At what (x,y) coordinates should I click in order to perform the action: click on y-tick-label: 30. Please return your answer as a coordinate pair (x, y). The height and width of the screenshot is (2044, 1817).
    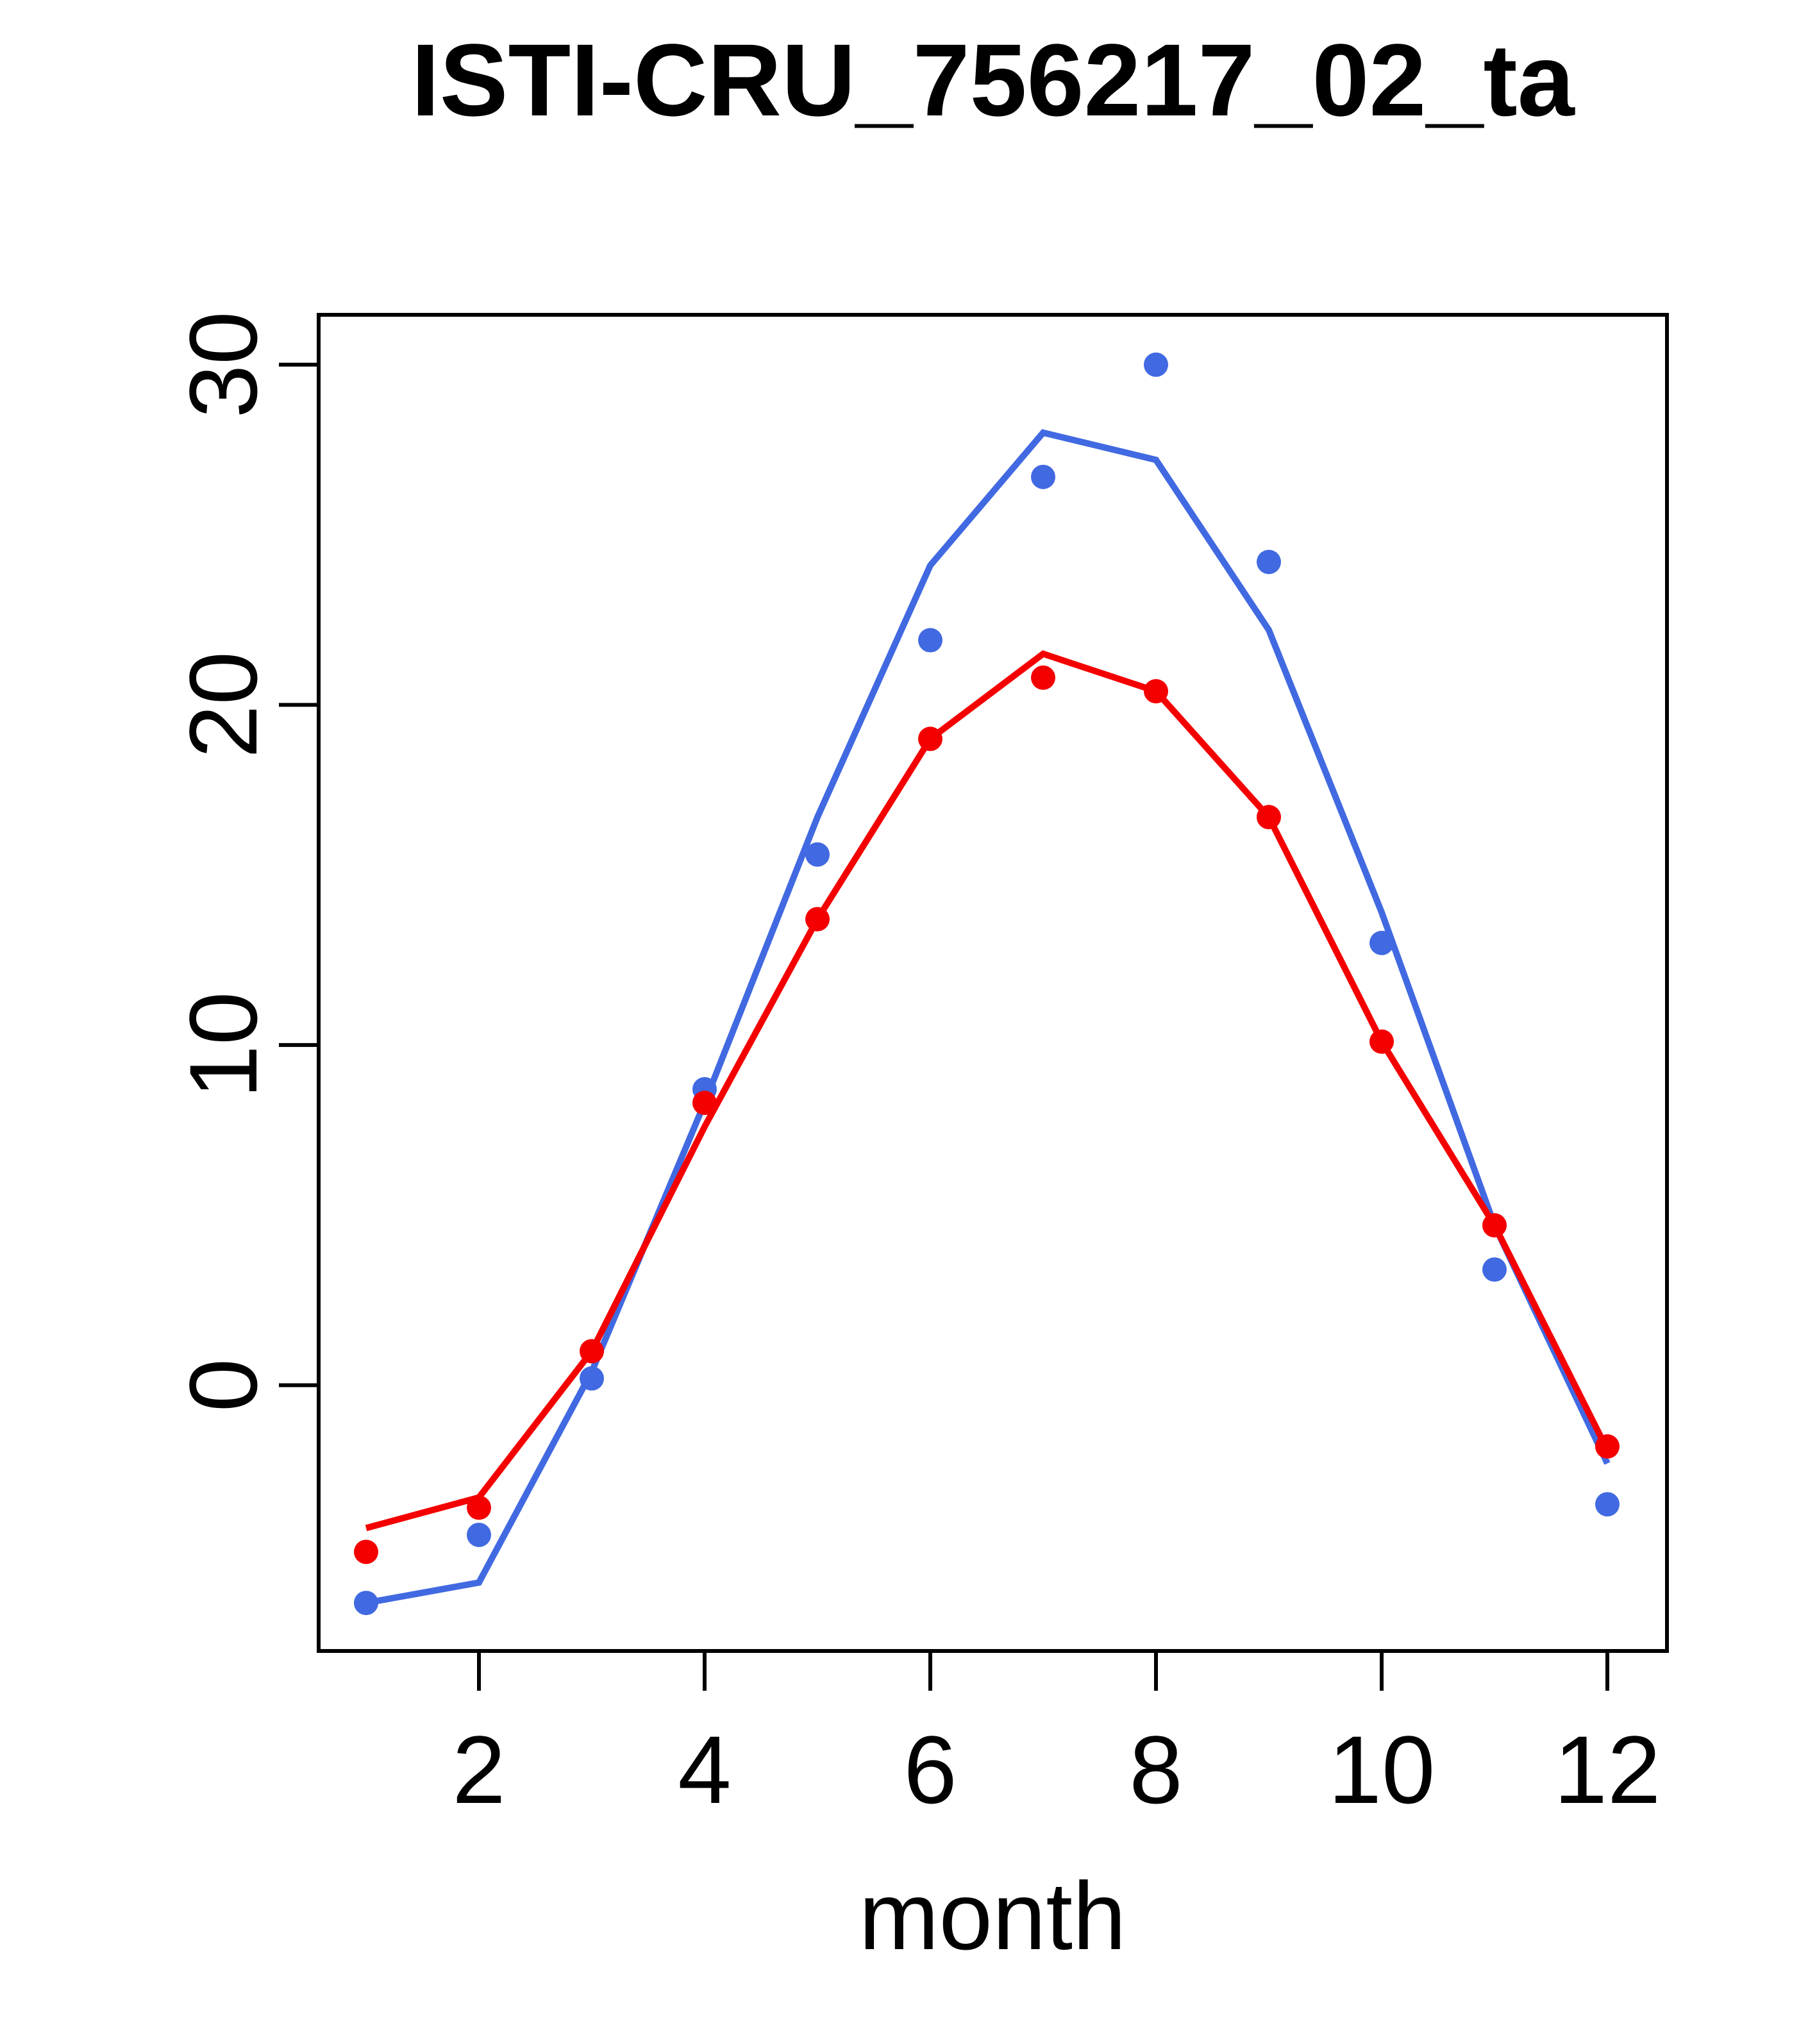
    Looking at the image, I should click on (223, 364).